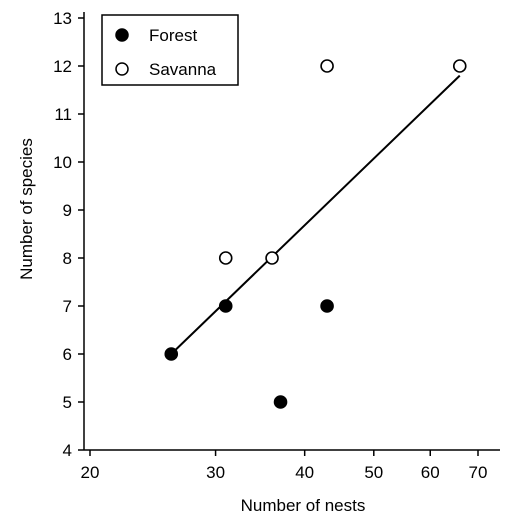 This screenshot has height=517, width=516. What do you see at coordinates (67, 354) in the screenshot?
I see `y-tick-label: 6` at bounding box center [67, 354].